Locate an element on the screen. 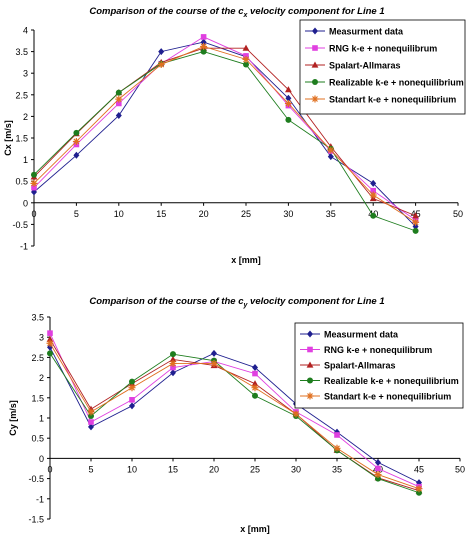 This screenshot has height=540, width=474. x-tick-label: 50 is located at coordinates (460, 469).